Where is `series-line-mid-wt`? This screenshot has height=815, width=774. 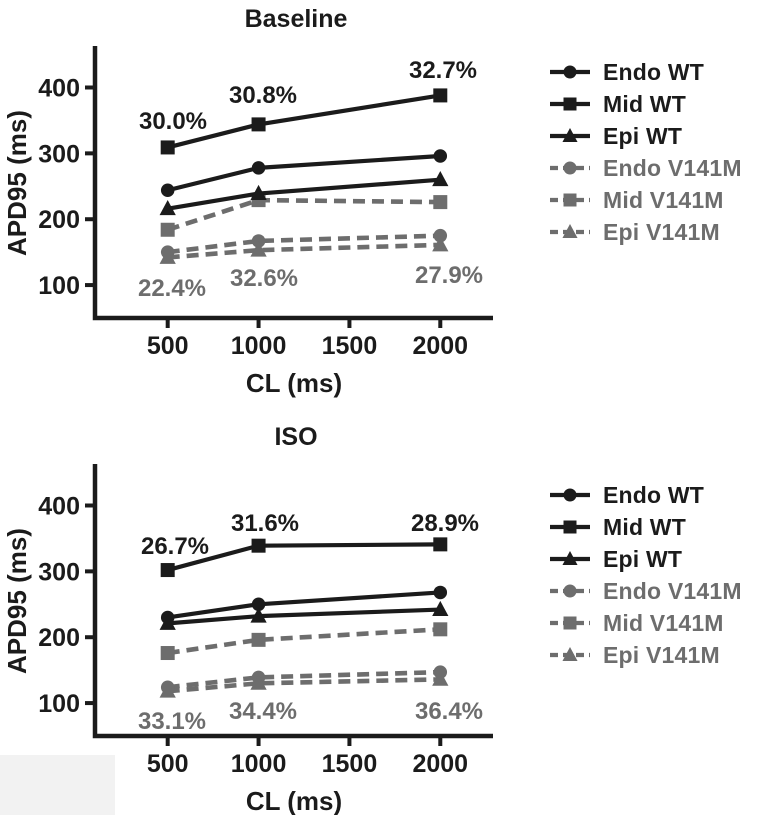
series-line-mid-wt is located at coordinates (304, 121).